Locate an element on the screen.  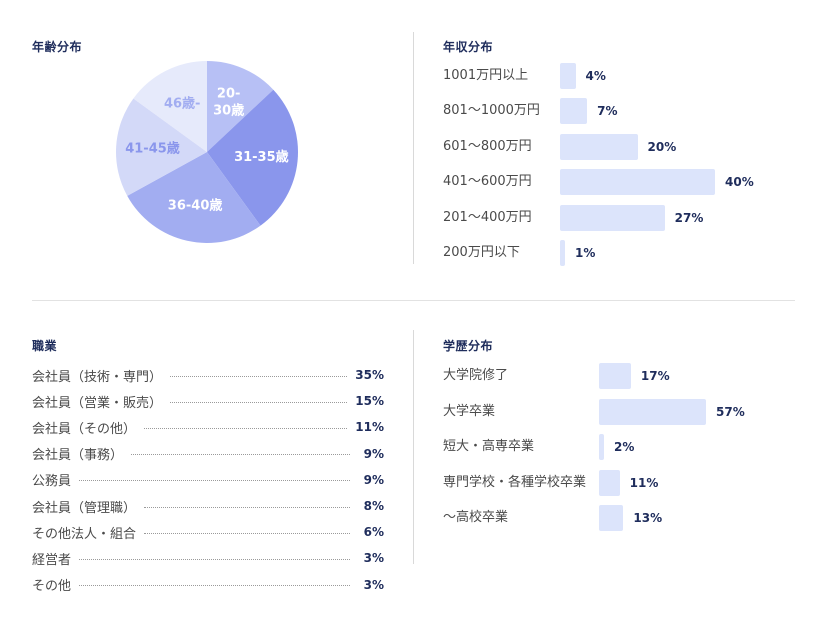
bar-row: 201〜400万円 27% is located at coordinates (623, 217).